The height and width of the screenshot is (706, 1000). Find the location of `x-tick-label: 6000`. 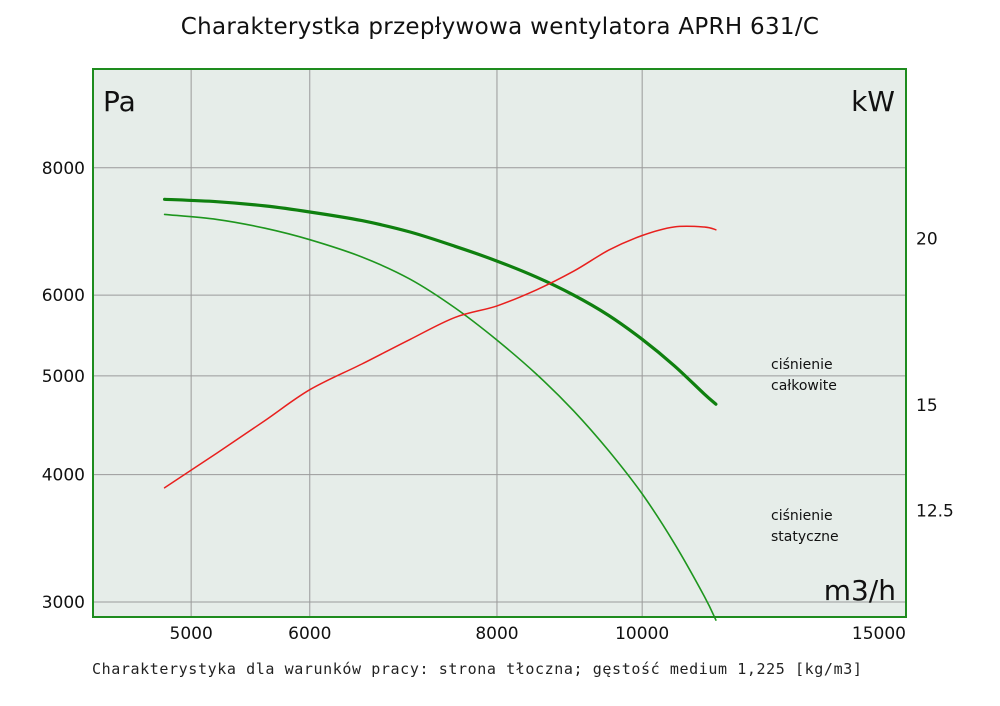

x-tick-label: 6000 is located at coordinates (309, 634).